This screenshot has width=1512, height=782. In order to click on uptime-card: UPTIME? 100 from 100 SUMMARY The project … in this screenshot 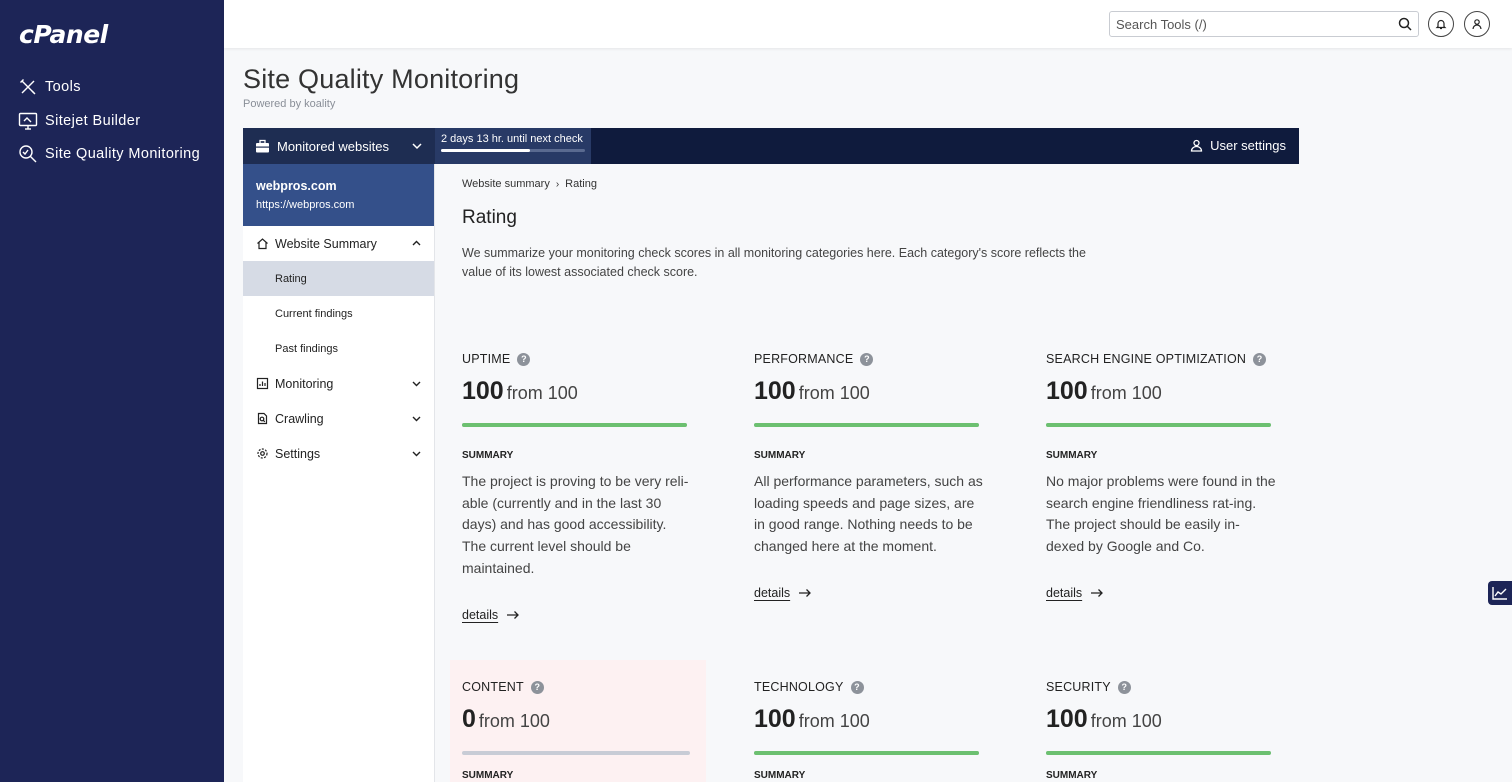, I will do `click(592, 489)`.